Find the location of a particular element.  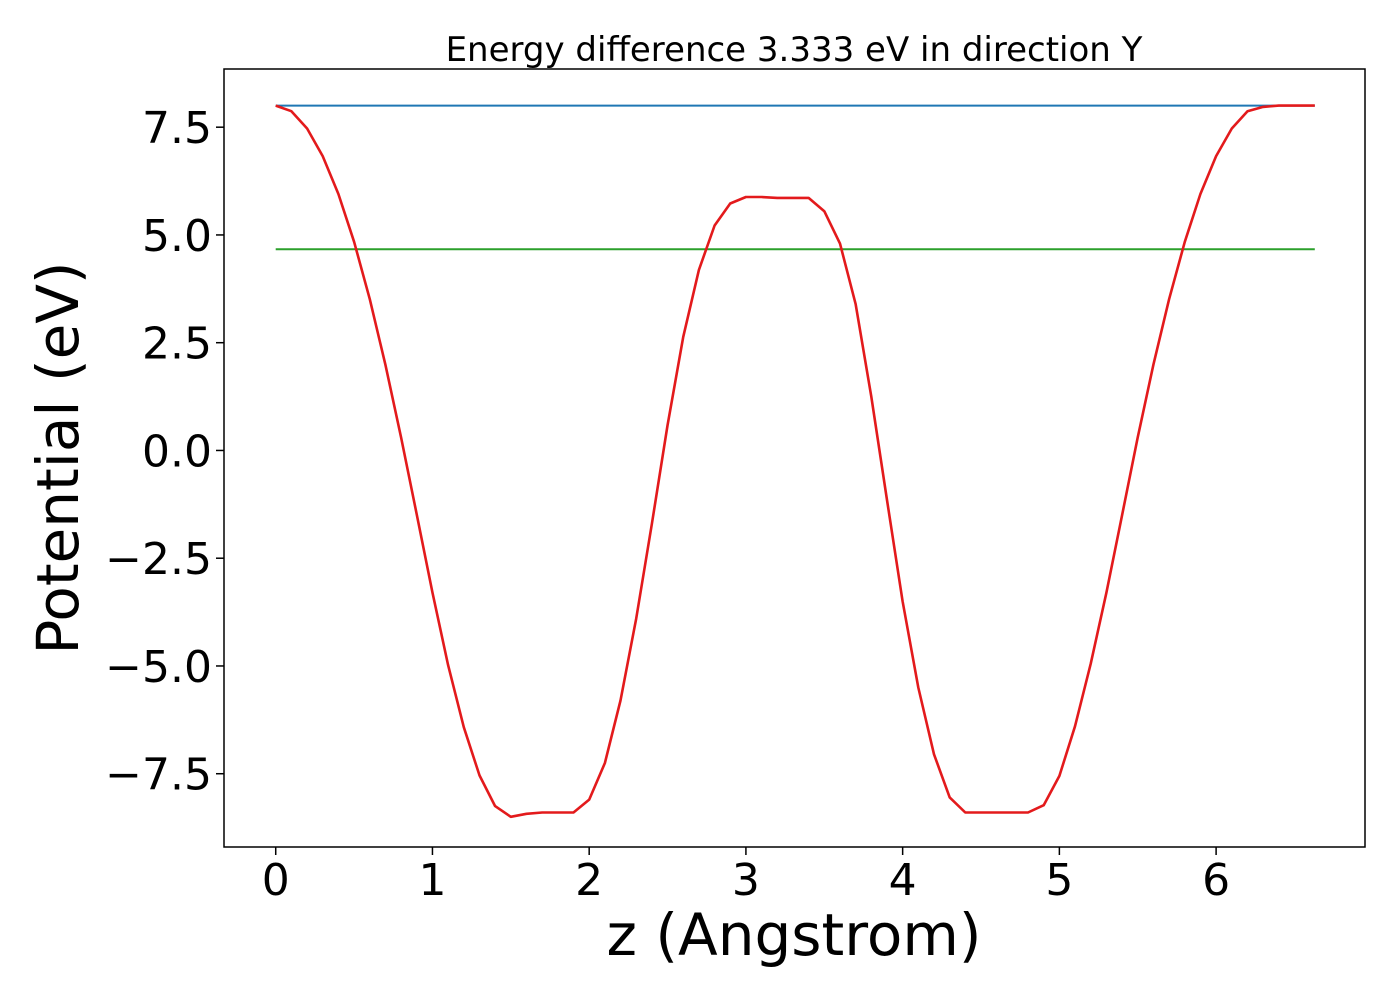

y-tick-label: −7.5 is located at coordinates (158, 775).